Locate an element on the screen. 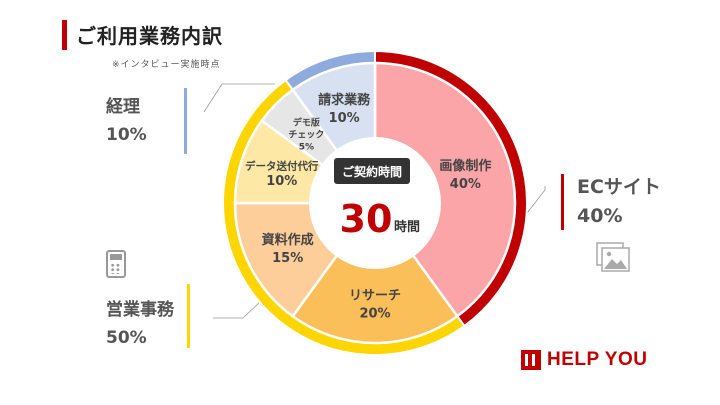  slice-label-3: データ送付代行 is located at coordinates (282, 165).